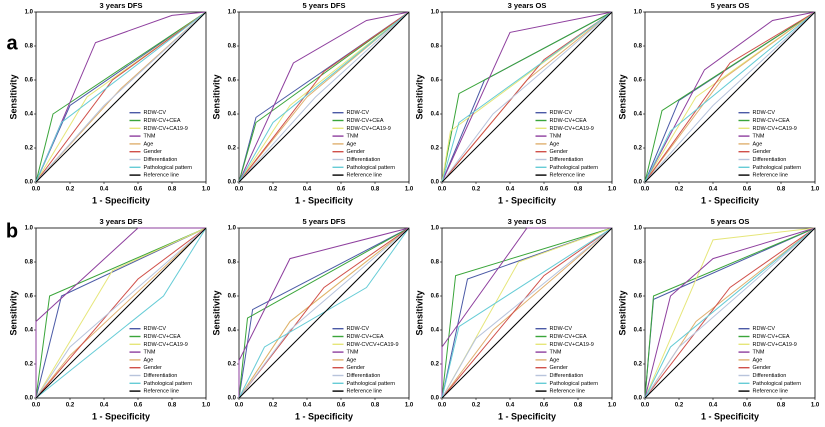 Image resolution: width=825 pixels, height=427 pixels. I want to click on panel-label: a, so click(12, 43).